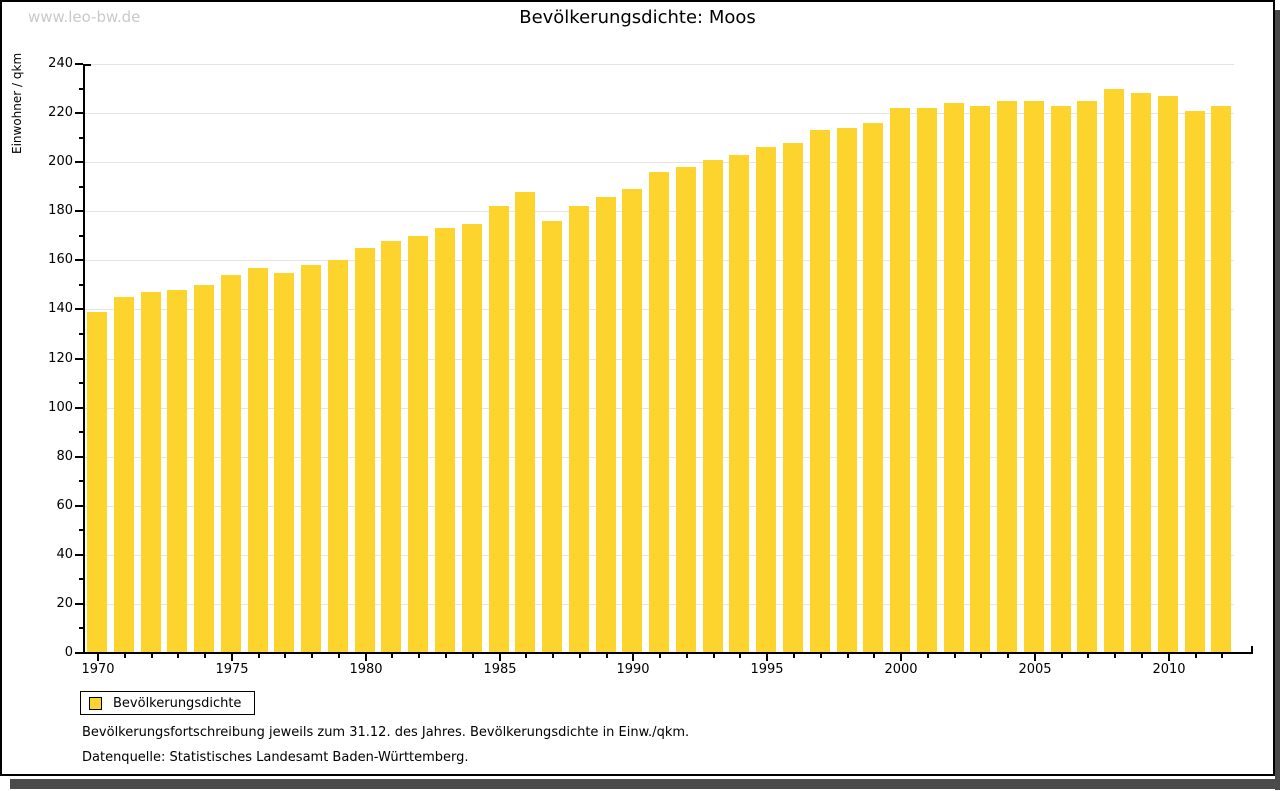 This screenshot has width=1280, height=791. I want to click on x-axis-line, so click(668, 653).